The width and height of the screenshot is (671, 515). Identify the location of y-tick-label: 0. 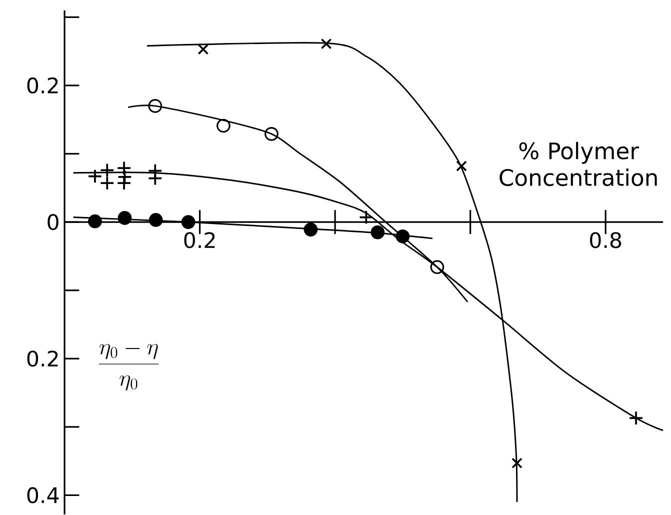
(53, 222).